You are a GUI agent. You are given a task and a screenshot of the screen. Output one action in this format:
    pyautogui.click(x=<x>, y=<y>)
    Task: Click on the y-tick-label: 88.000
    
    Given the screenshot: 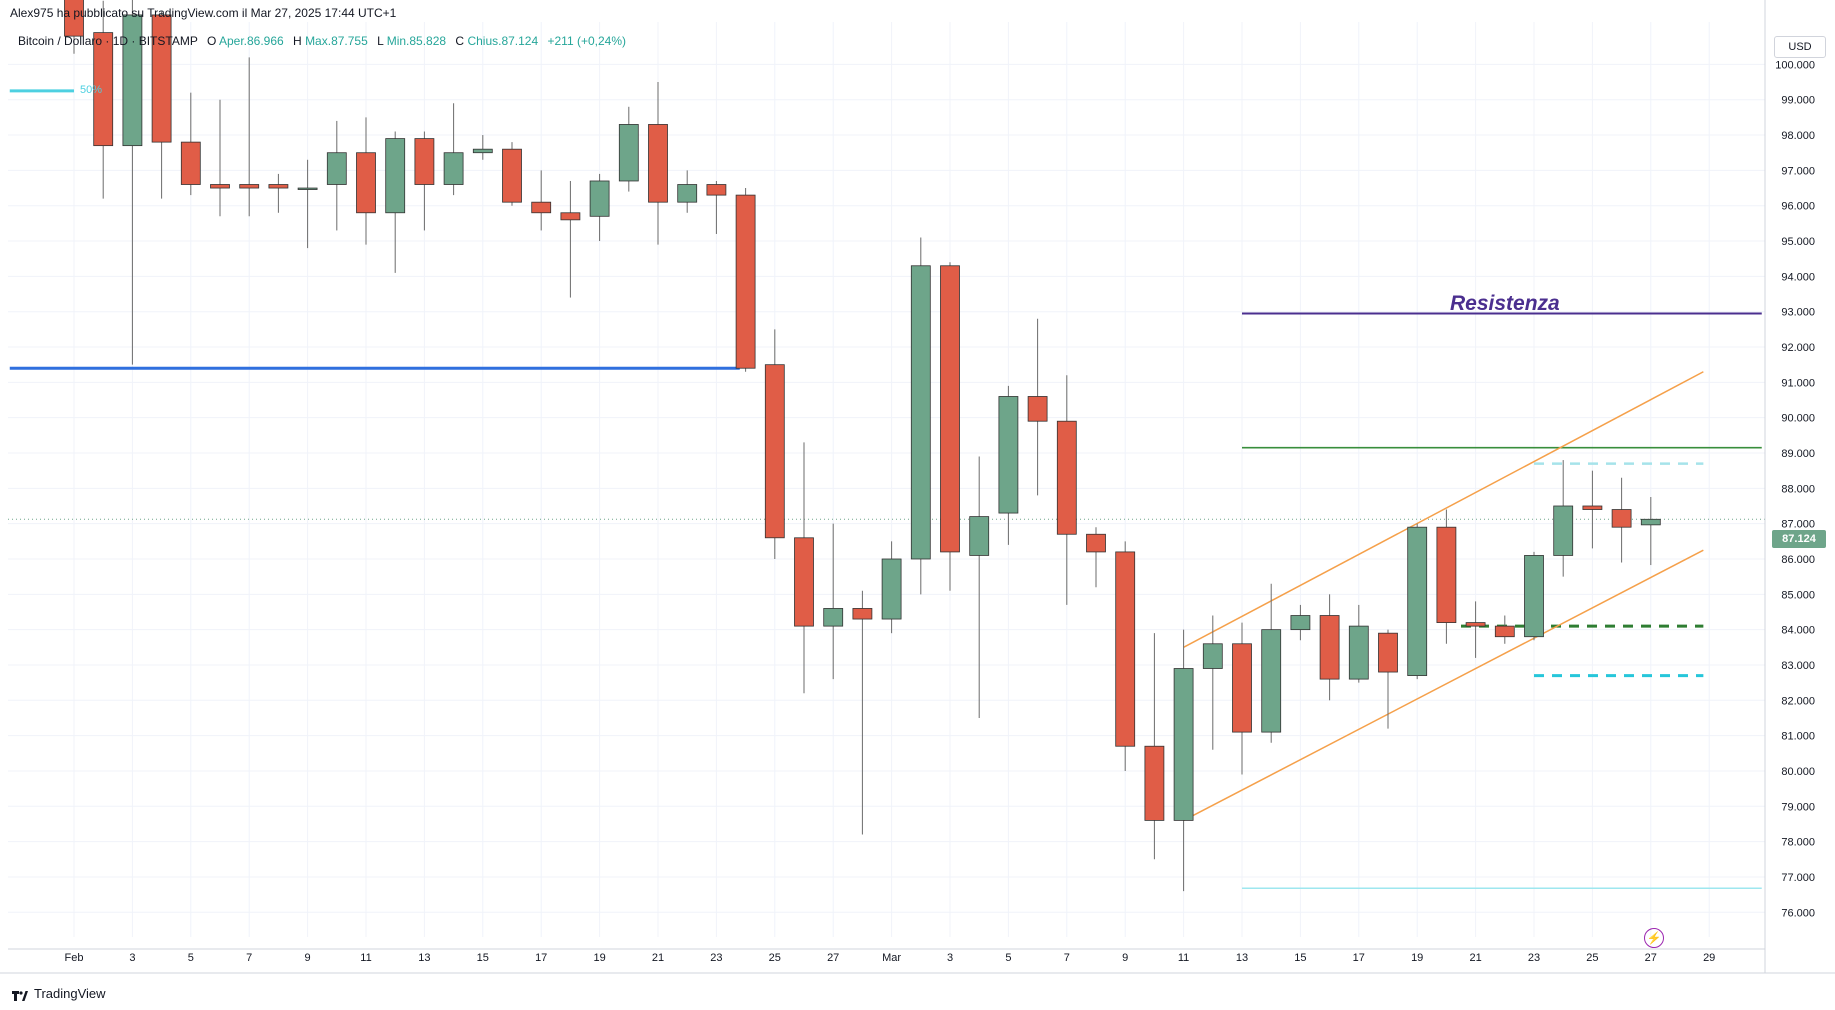 What is the action you would take?
    pyautogui.click(x=1798, y=489)
    